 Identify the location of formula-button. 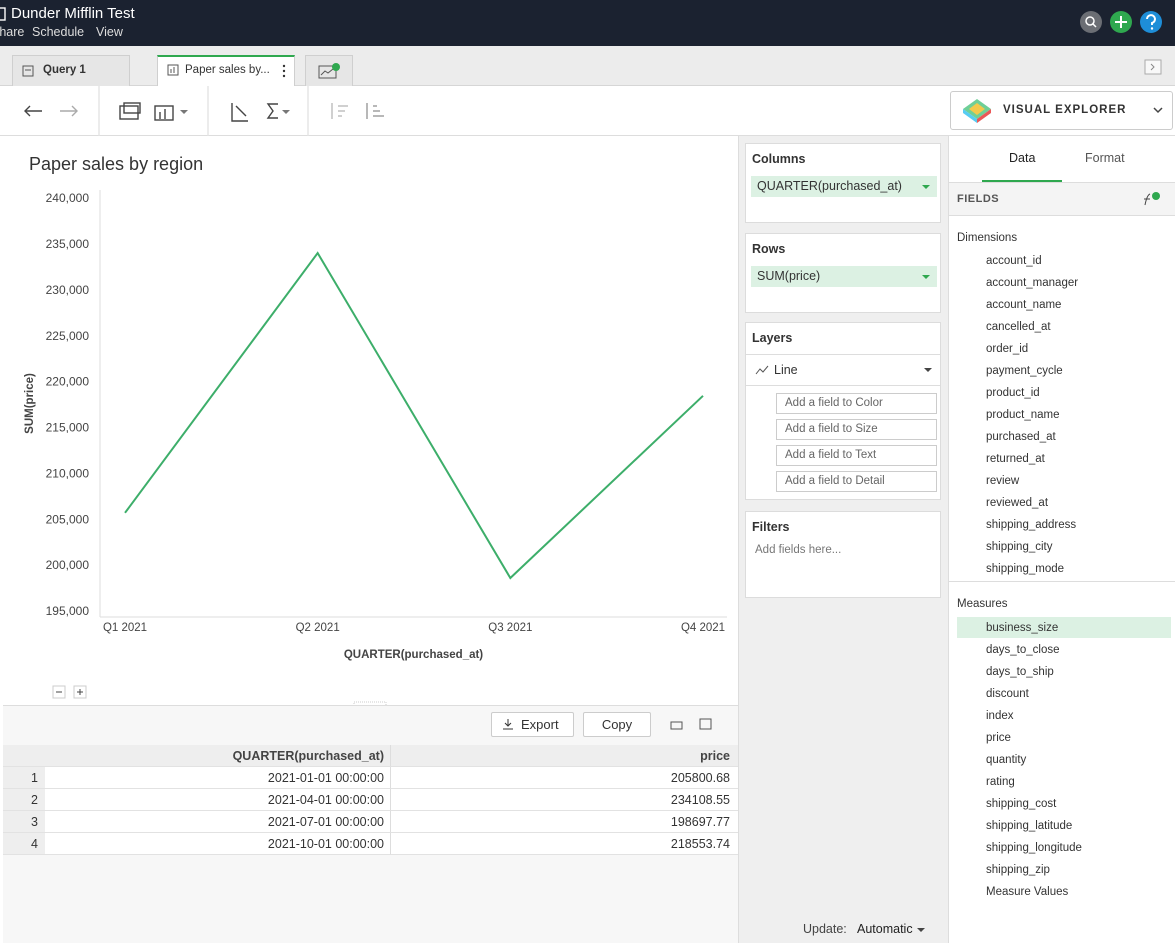
(1151, 199).